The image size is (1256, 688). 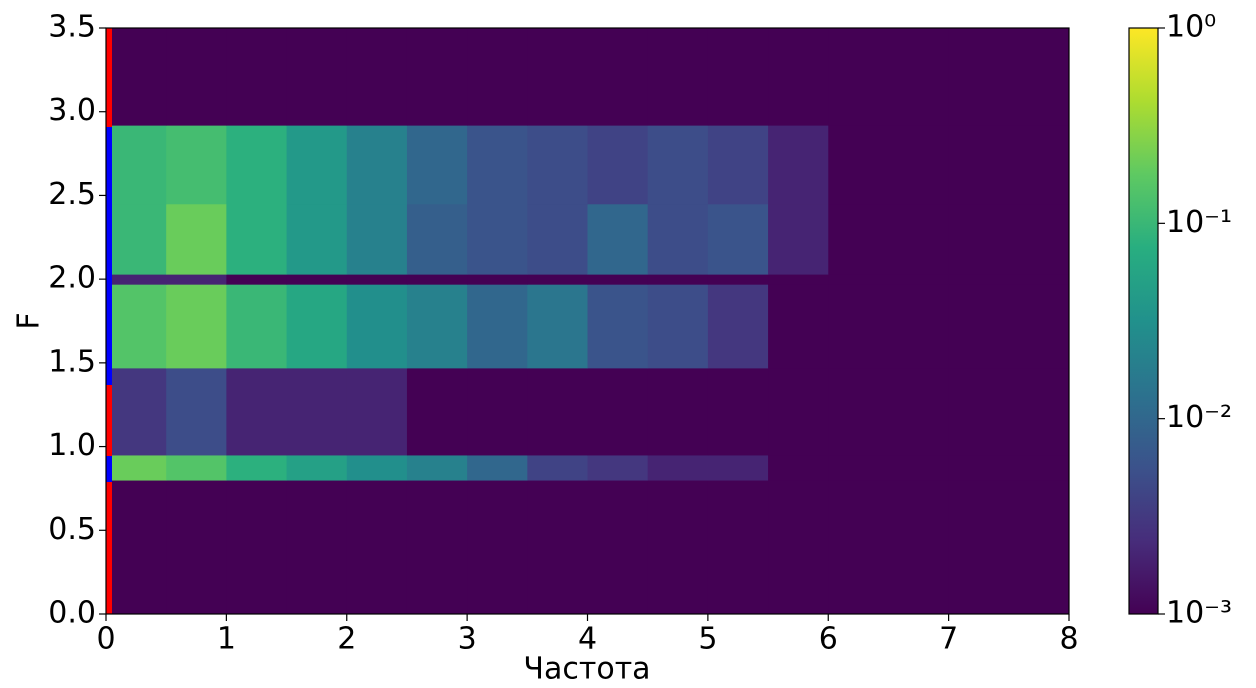 I want to click on x-tick-label: 4, so click(x=587, y=639).